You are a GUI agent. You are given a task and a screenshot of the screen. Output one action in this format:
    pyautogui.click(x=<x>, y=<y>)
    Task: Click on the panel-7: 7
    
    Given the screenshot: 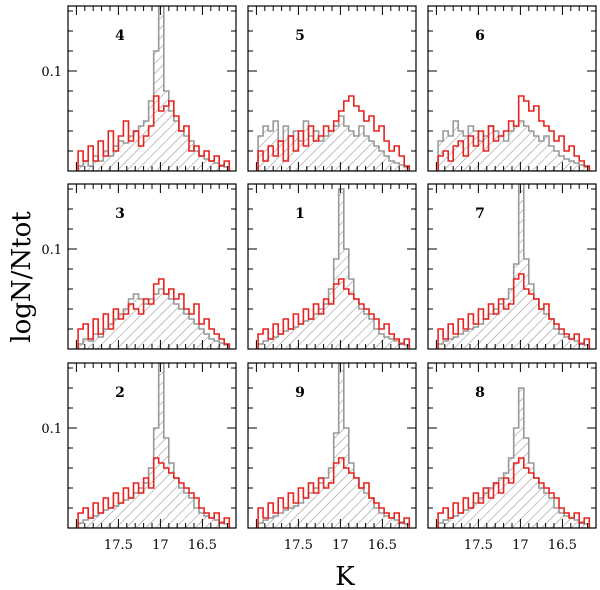 What is the action you would take?
    pyautogui.click(x=512, y=266)
    